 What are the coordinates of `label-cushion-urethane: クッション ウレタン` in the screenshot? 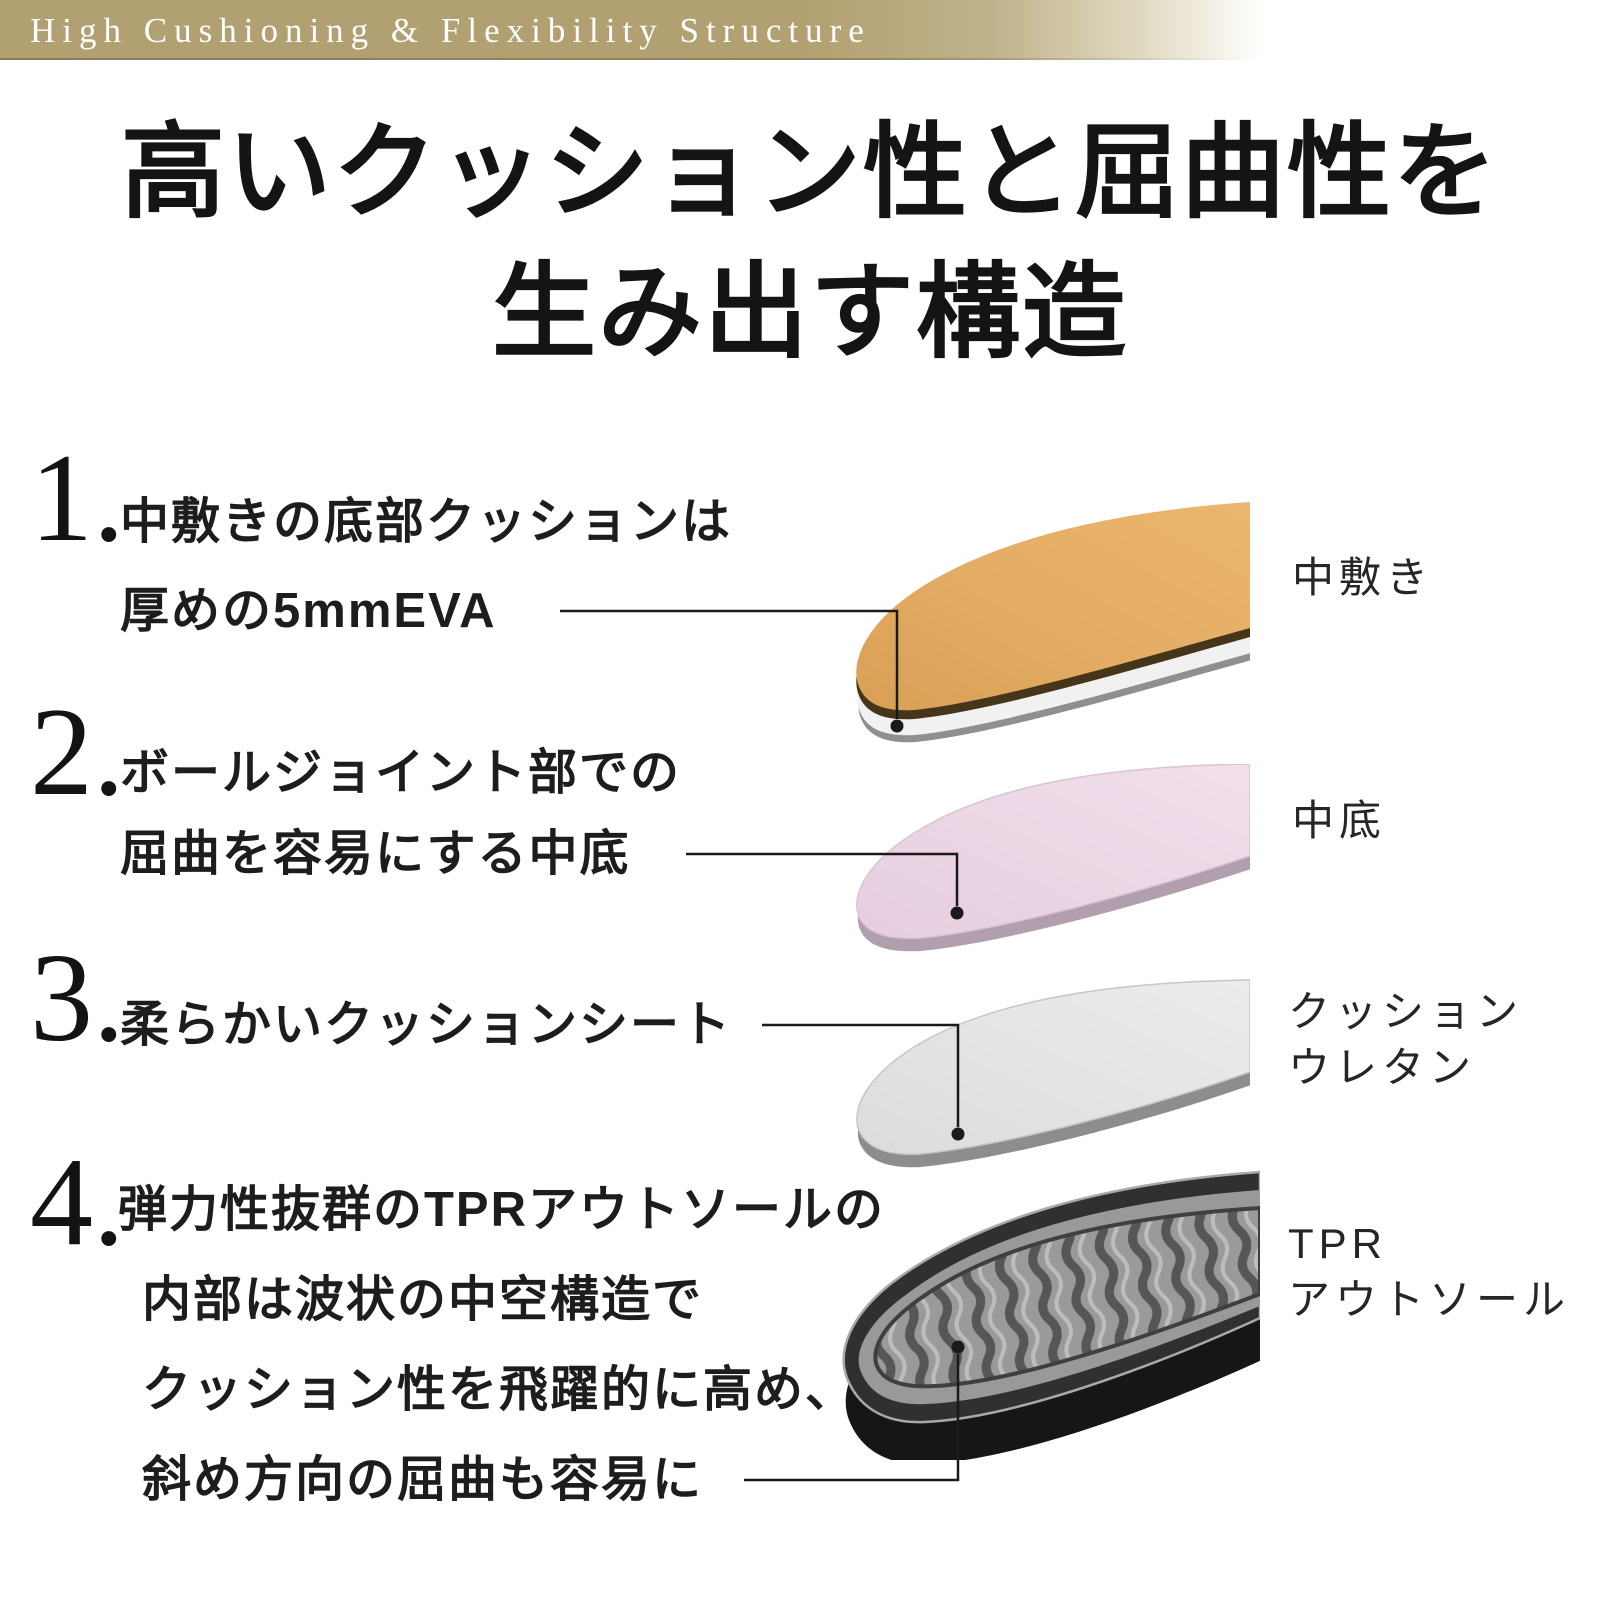 It's located at (1406, 1039).